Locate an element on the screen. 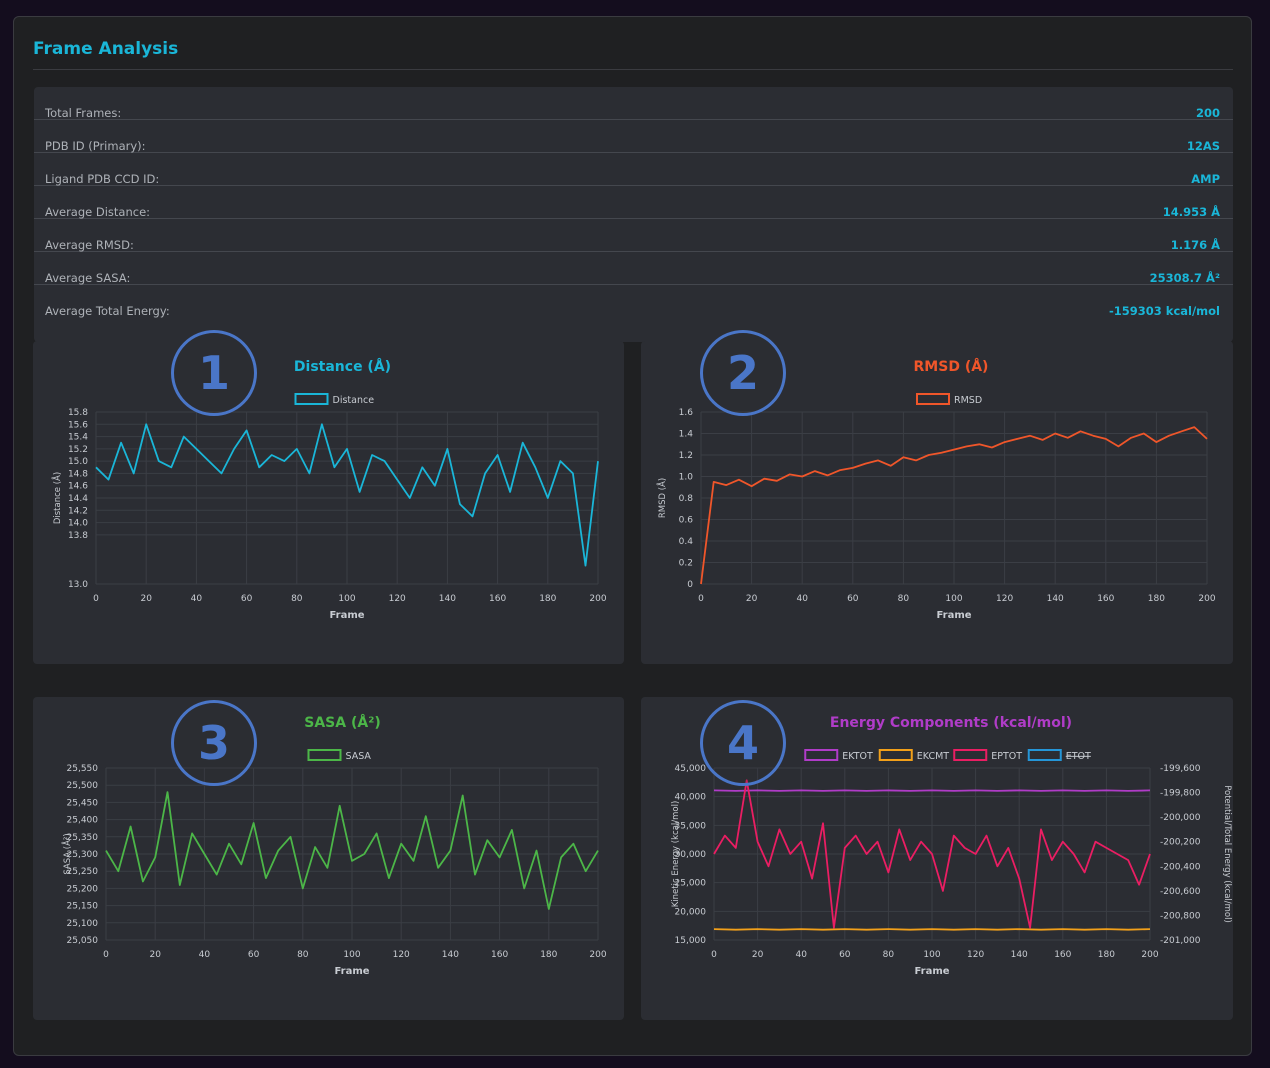 This screenshot has width=1270, height=1068. y-tick-label: 14.2 is located at coordinates (78, 511).